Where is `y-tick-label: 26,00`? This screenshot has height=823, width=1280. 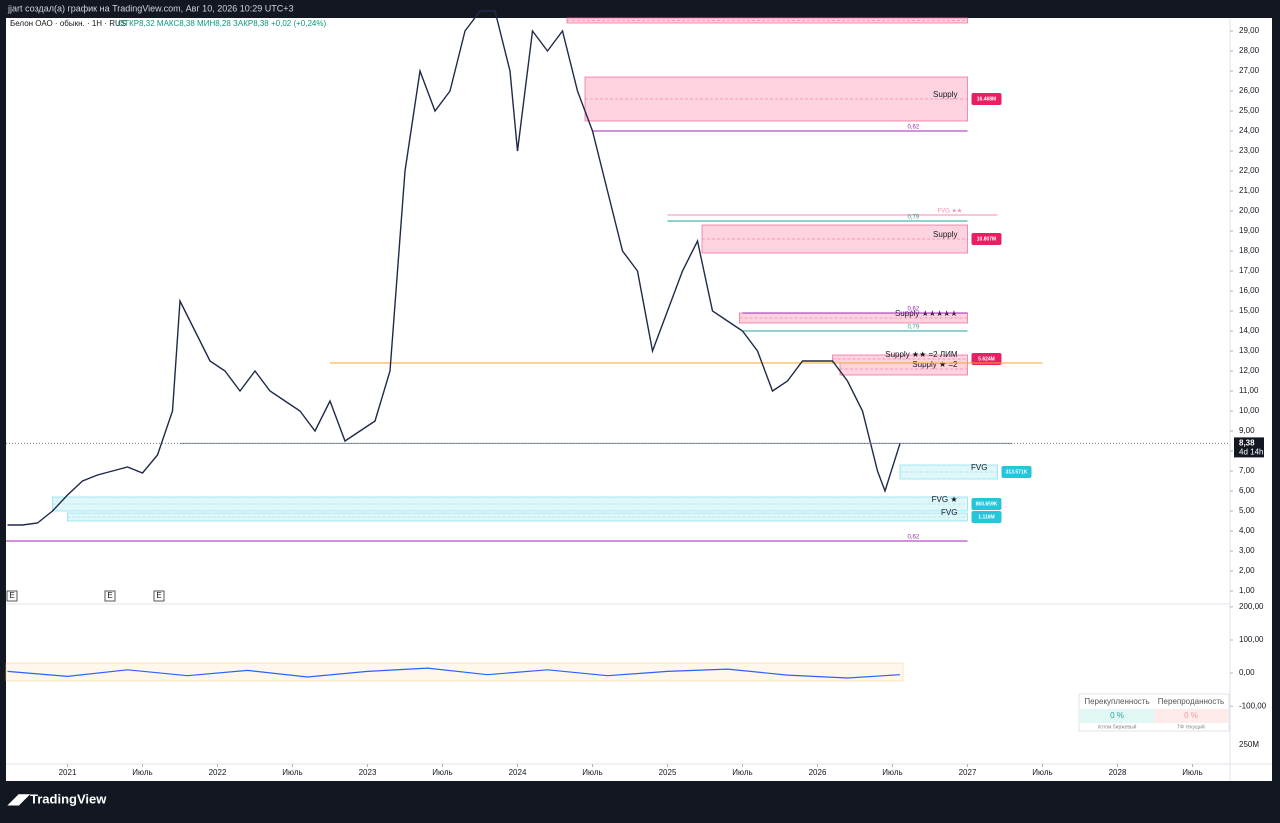
y-tick-label: 26,00 is located at coordinates (1249, 90).